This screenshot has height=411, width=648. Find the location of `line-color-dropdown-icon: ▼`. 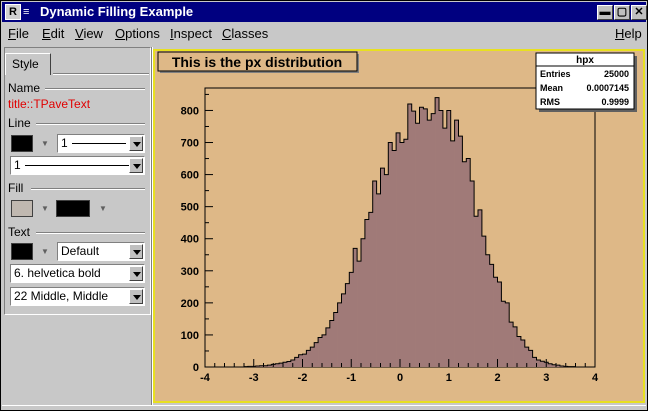

line-color-dropdown-icon: ▼ is located at coordinates (45, 143).